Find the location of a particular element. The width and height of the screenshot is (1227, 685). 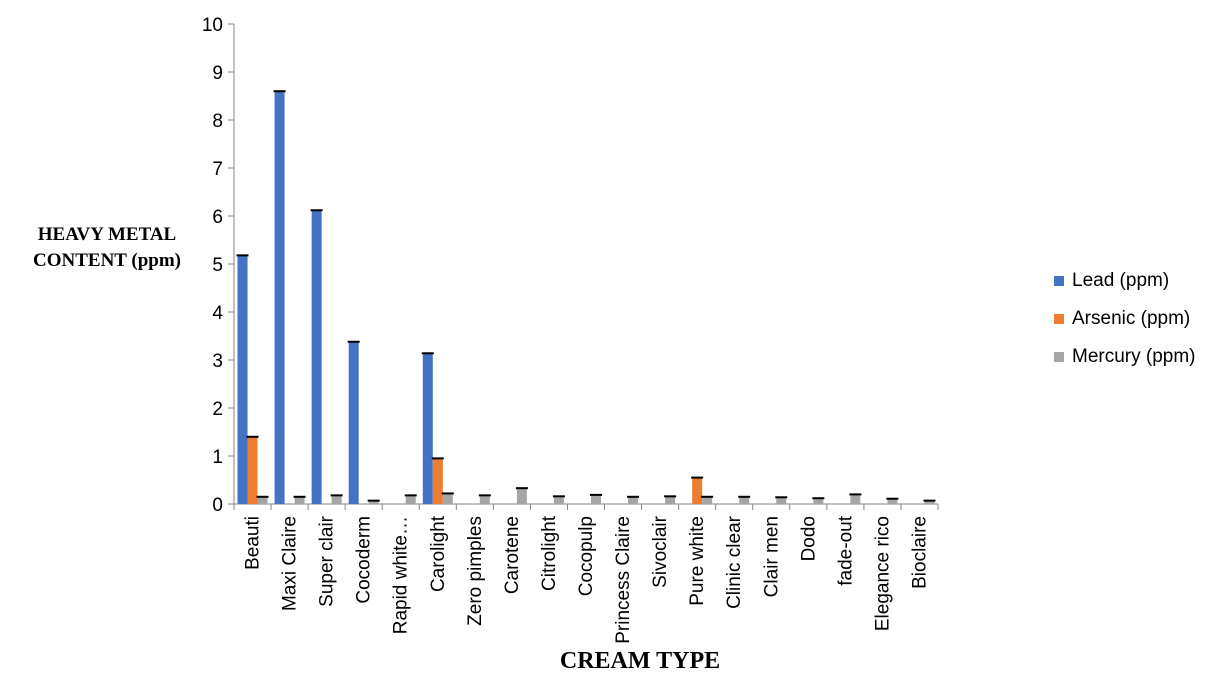

legend-swatch-lead is located at coordinates (1059, 281).